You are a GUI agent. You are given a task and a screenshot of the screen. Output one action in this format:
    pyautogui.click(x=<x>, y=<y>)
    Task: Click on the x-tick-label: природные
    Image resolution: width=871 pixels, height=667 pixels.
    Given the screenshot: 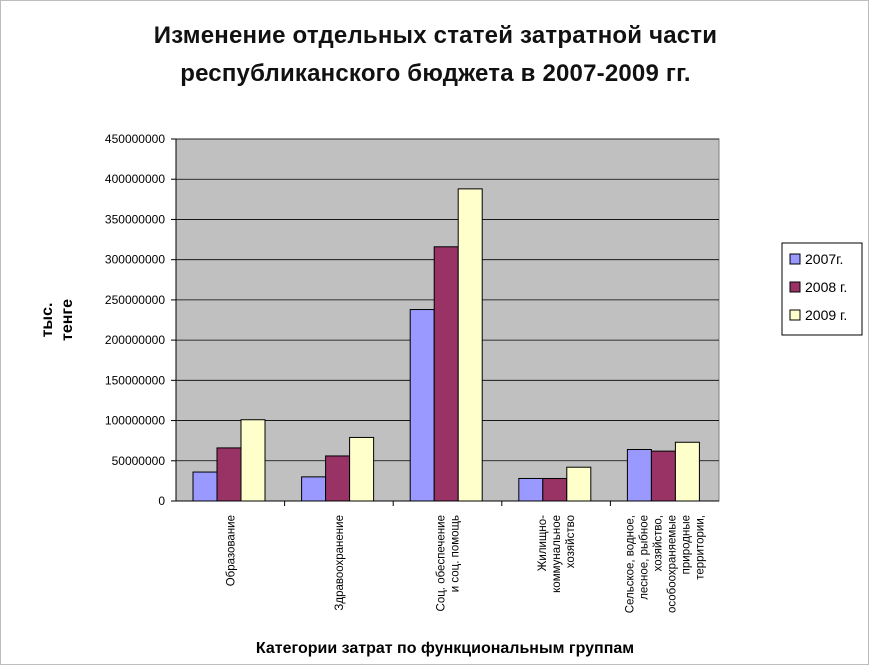 What is the action you would take?
    pyautogui.click(x=687, y=544)
    